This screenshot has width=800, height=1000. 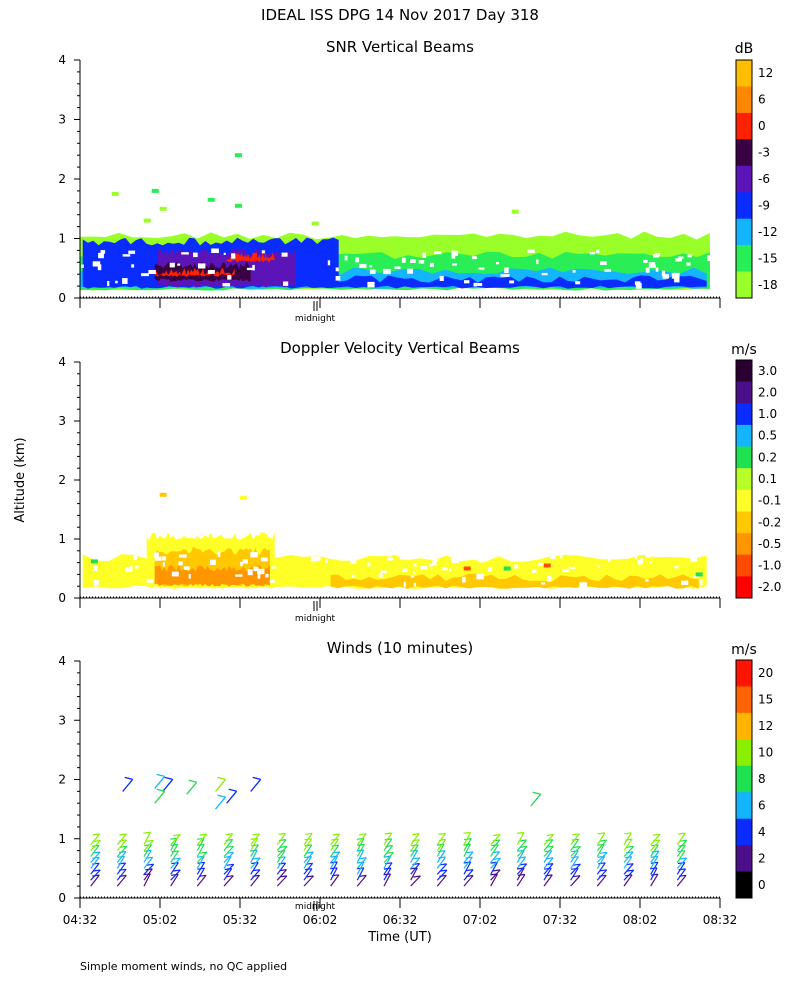 What do you see at coordinates (80, 920) in the screenshot?
I see `x-tick-label: 04:32` at bounding box center [80, 920].